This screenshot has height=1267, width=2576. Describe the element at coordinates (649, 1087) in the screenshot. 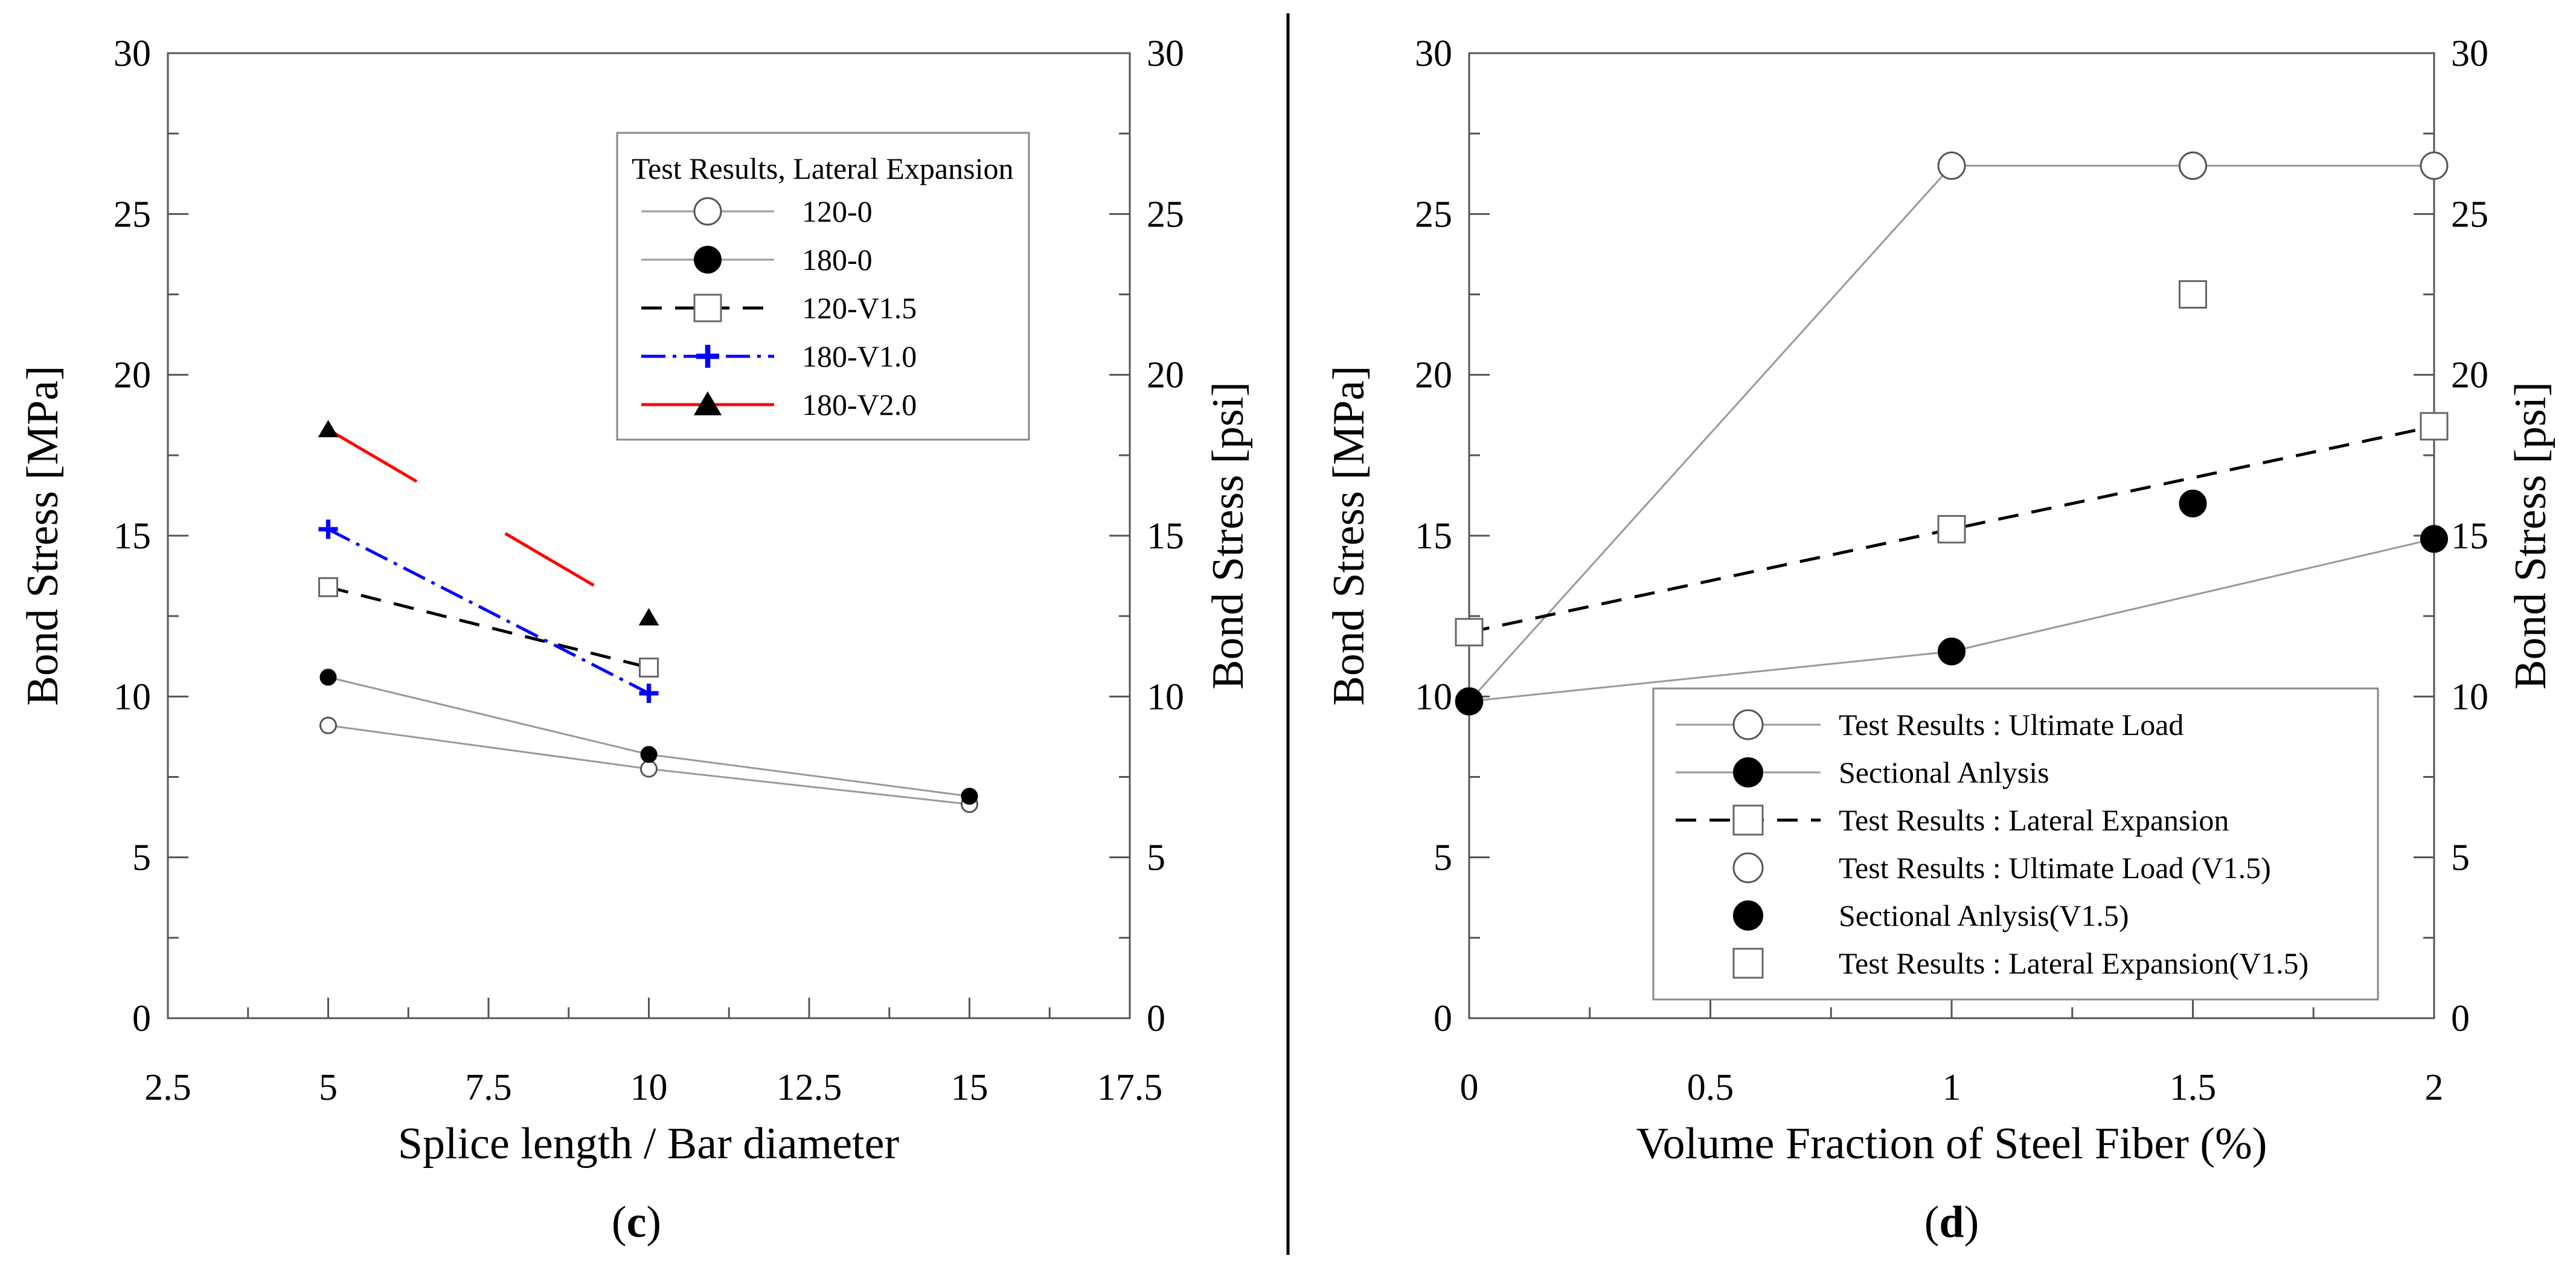

I see `x-tick-label: 10` at that location.